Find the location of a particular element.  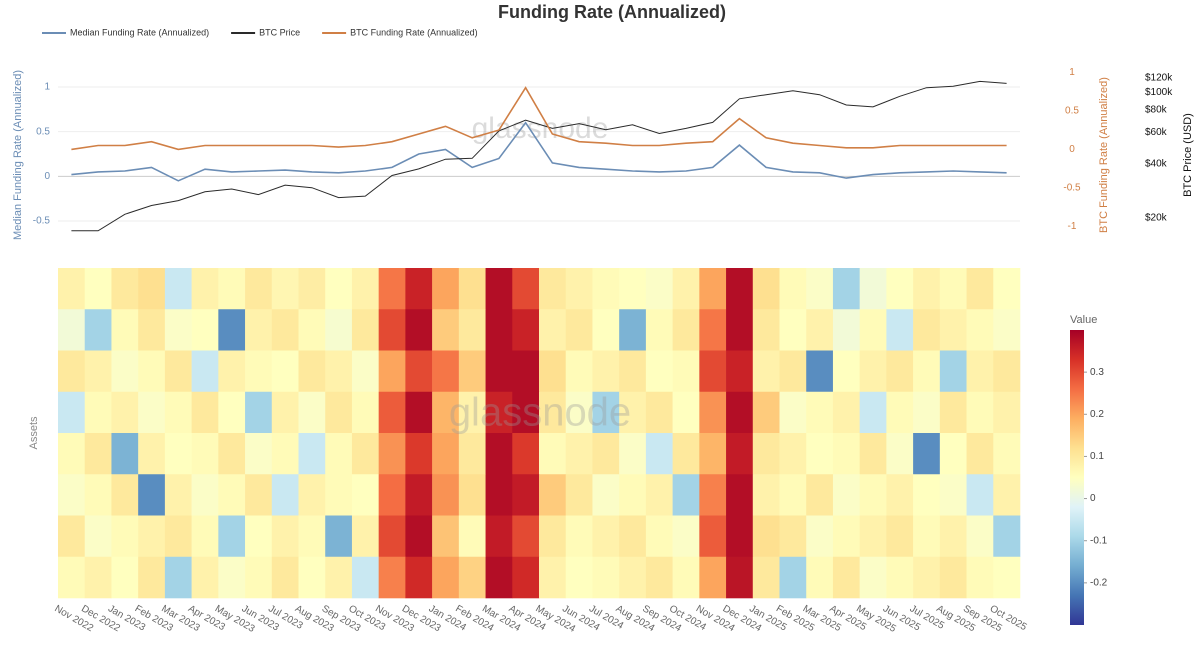

colorbar-title: Value is located at coordinates (1083, 320).